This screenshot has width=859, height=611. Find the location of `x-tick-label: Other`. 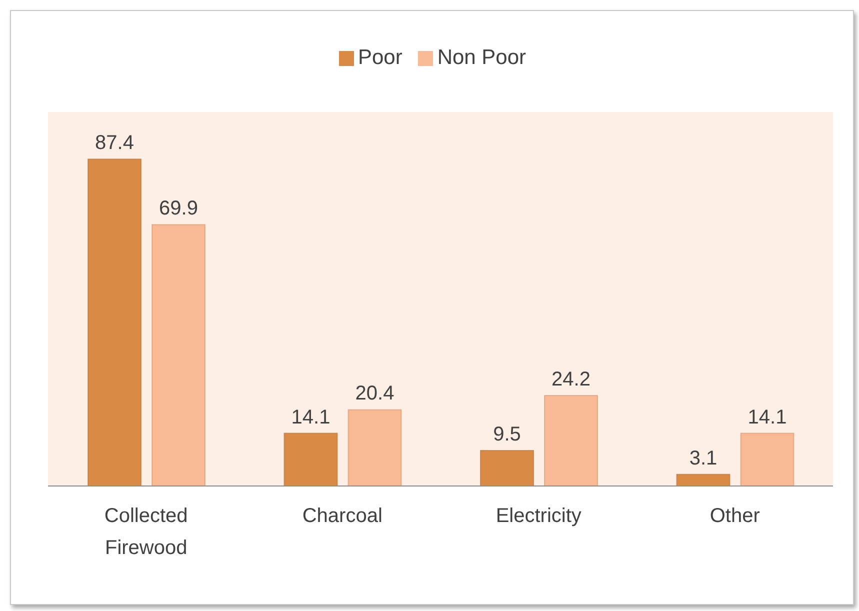

x-tick-label: Other is located at coordinates (735, 516).